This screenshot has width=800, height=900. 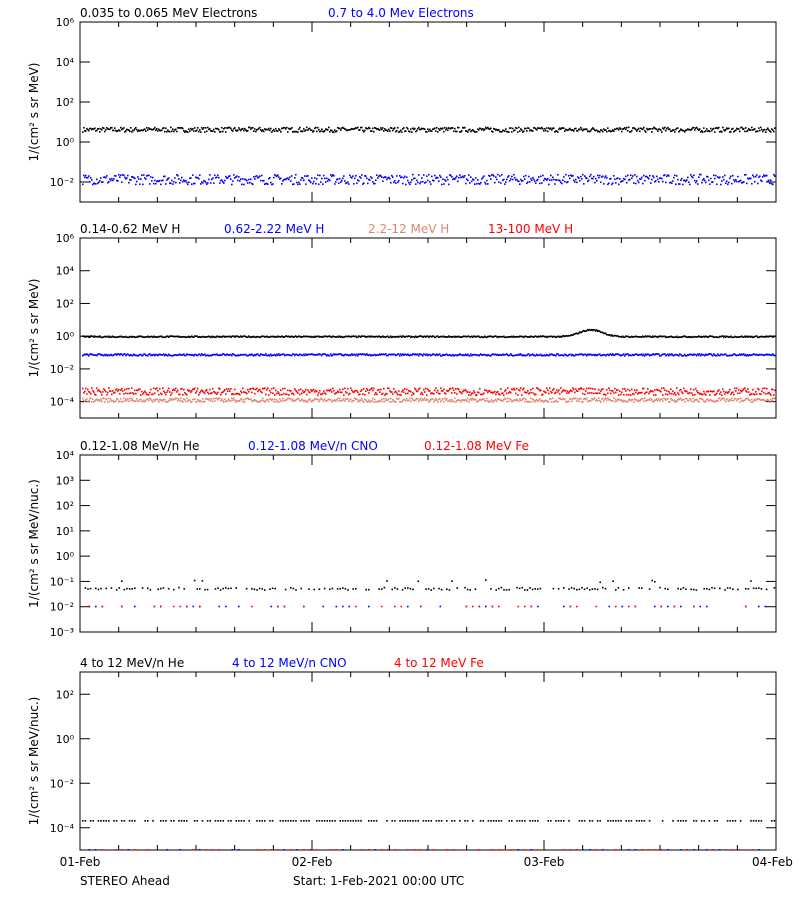 I want to click on y-tick-label: 10⁶, so click(x=65, y=238).